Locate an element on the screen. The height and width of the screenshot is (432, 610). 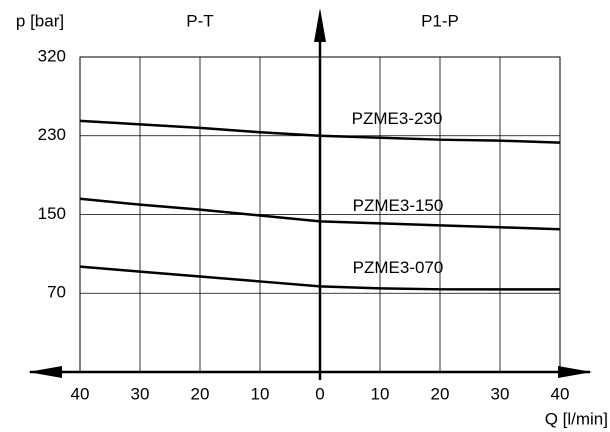
y-axis-arrow is located at coordinates (320, 25).